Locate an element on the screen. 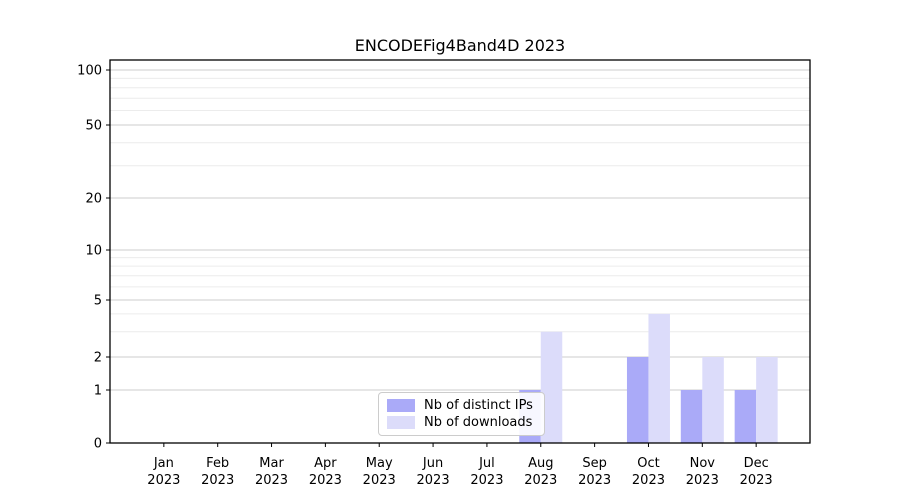  x-tick-label-month: Mar is located at coordinates (271, 463).